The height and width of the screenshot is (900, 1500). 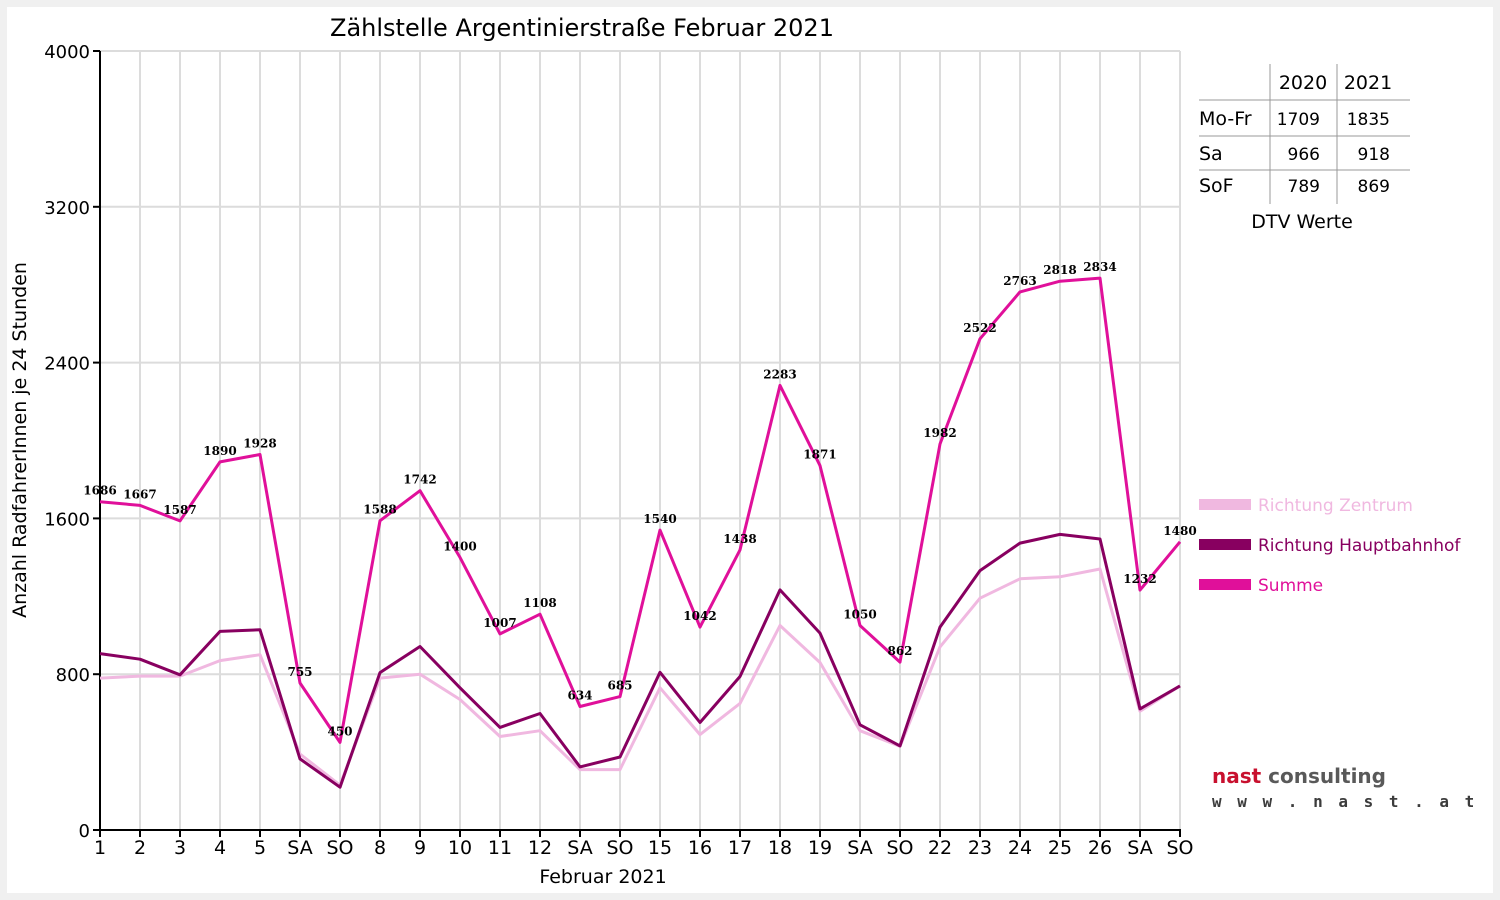 I want to click on data-label-5: 755, so click(x=299, y=672).